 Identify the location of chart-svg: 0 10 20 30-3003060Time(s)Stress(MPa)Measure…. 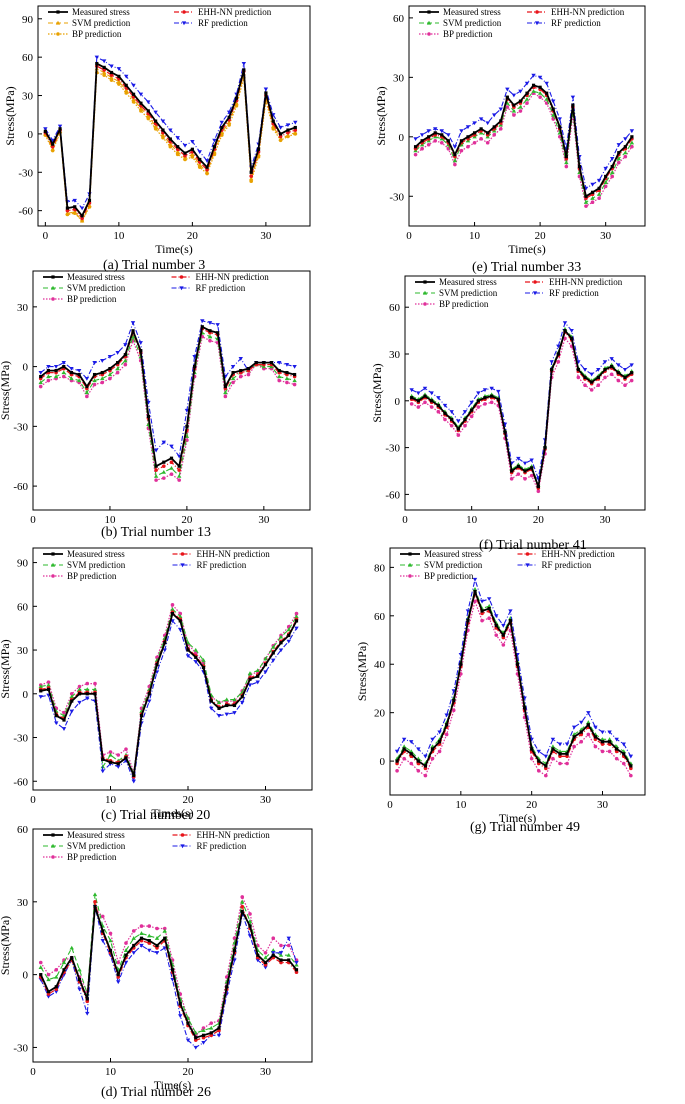
(156, 958).